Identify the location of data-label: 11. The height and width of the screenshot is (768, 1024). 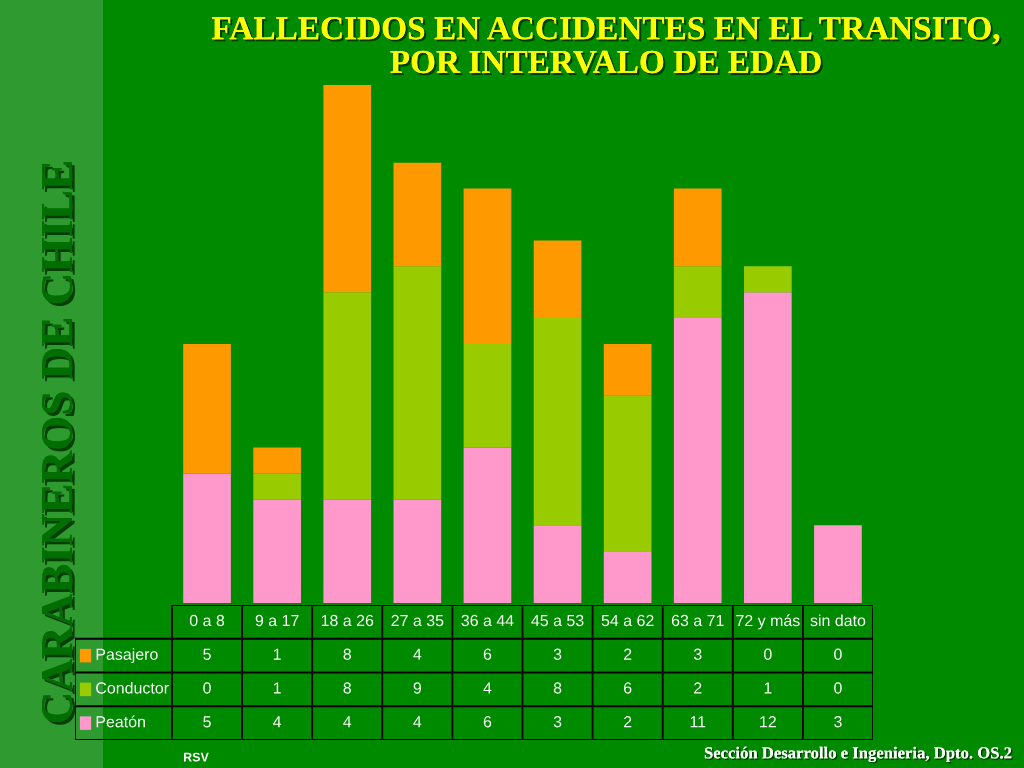
(698, 722).